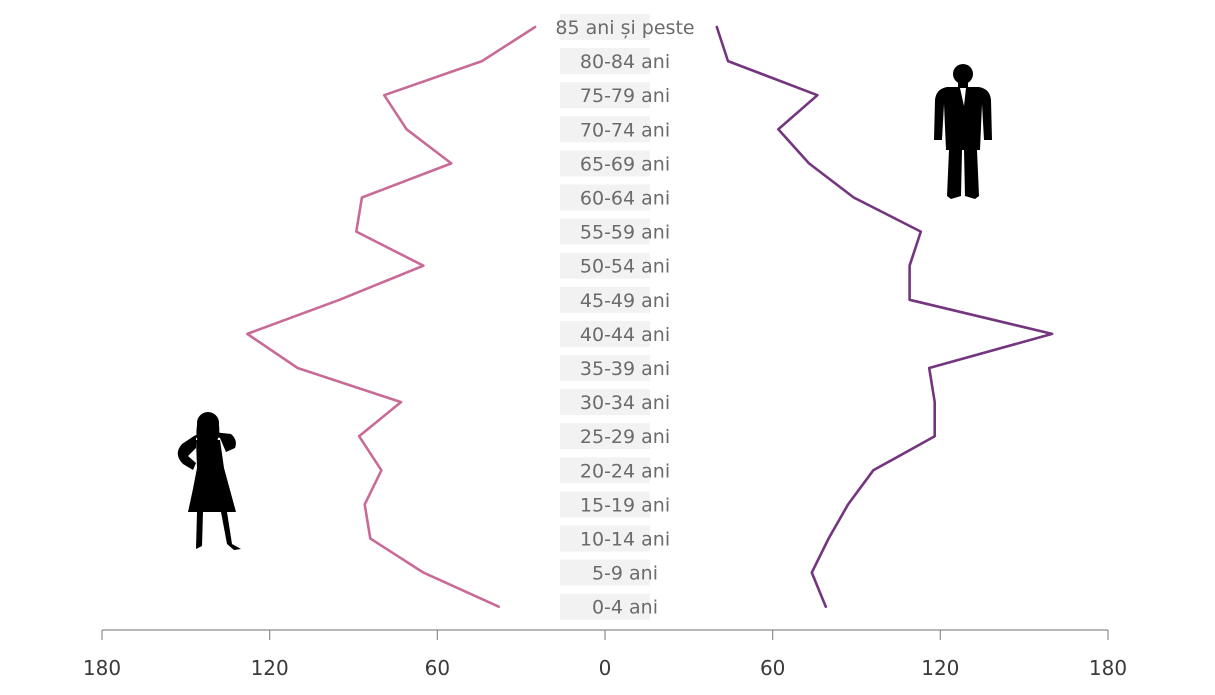 The image size is (1215, 695). Describe the element at coordinates (209, 481) in the screenshot. I see `woman-silhouette-icon` at that location.